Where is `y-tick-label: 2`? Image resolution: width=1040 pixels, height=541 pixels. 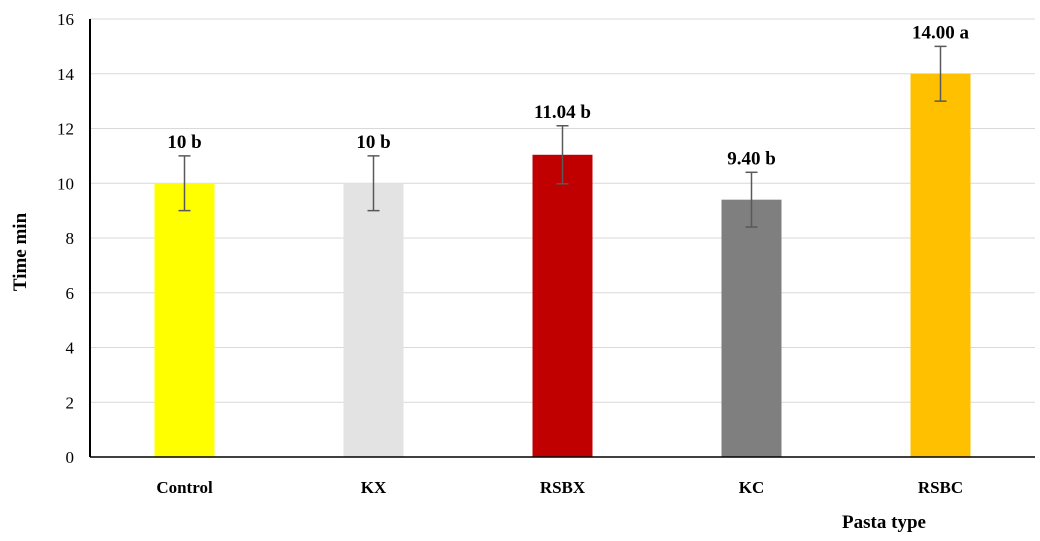
y-tick-label: 2 is located at coordinates (70, 402).